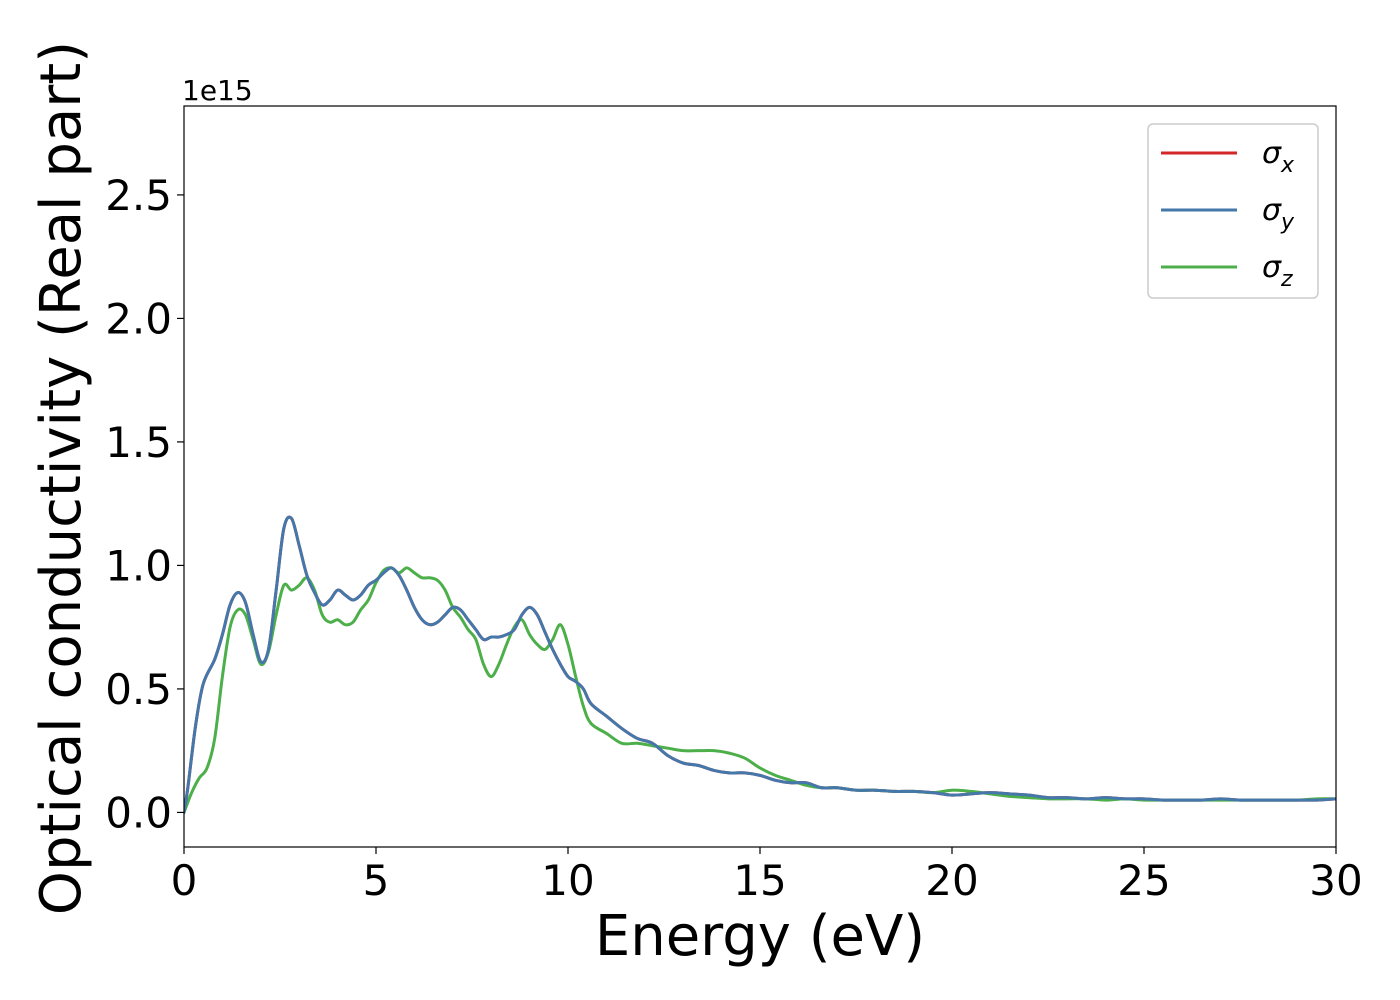  I want to click on x-tick-label: 0, so click(184, 880).